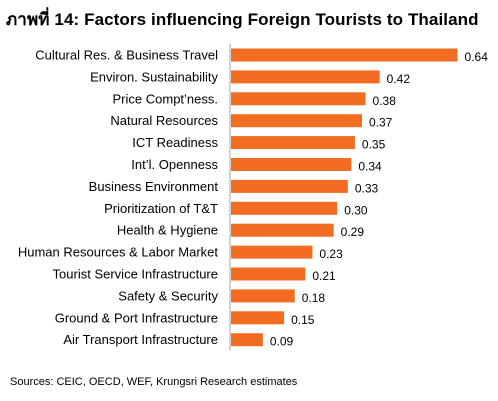 This screenshot has height=401, width=498. What do you see at coordinates (154, 186) in the screenshot?
I see `category-label: Business Environment` at bounding box center [154, 186].